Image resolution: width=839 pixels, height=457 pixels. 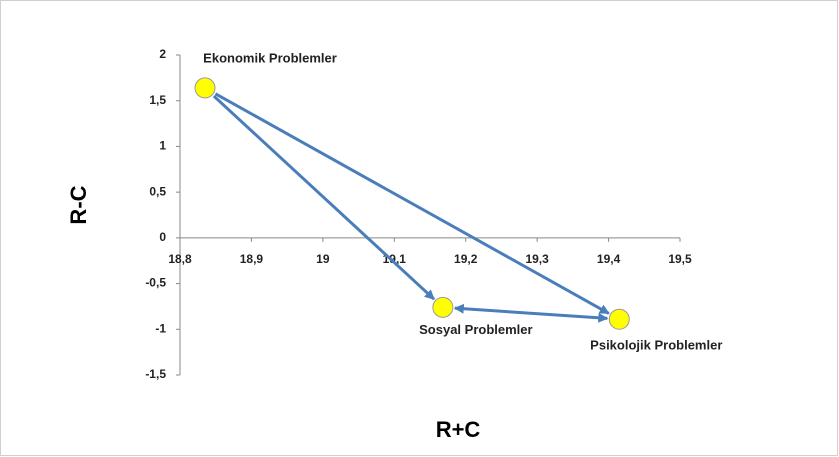 I want to click on y-tick-label: -1, so click(x=160, y=328).